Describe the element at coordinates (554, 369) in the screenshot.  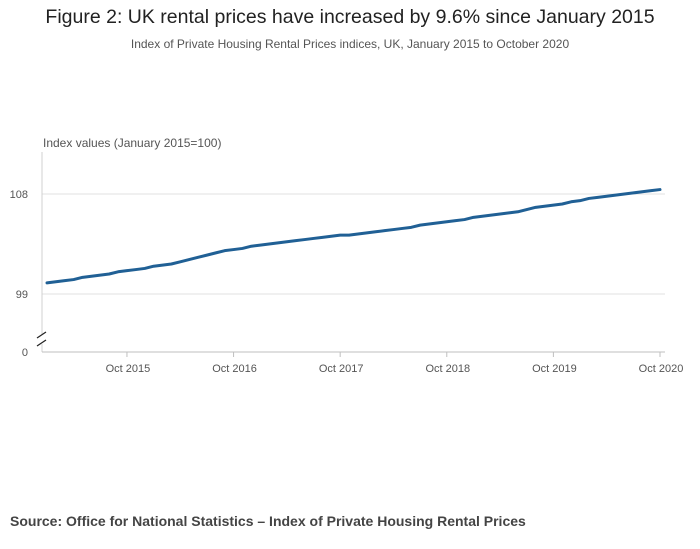
I see `x-tick-label: Oct 2019` at that location.